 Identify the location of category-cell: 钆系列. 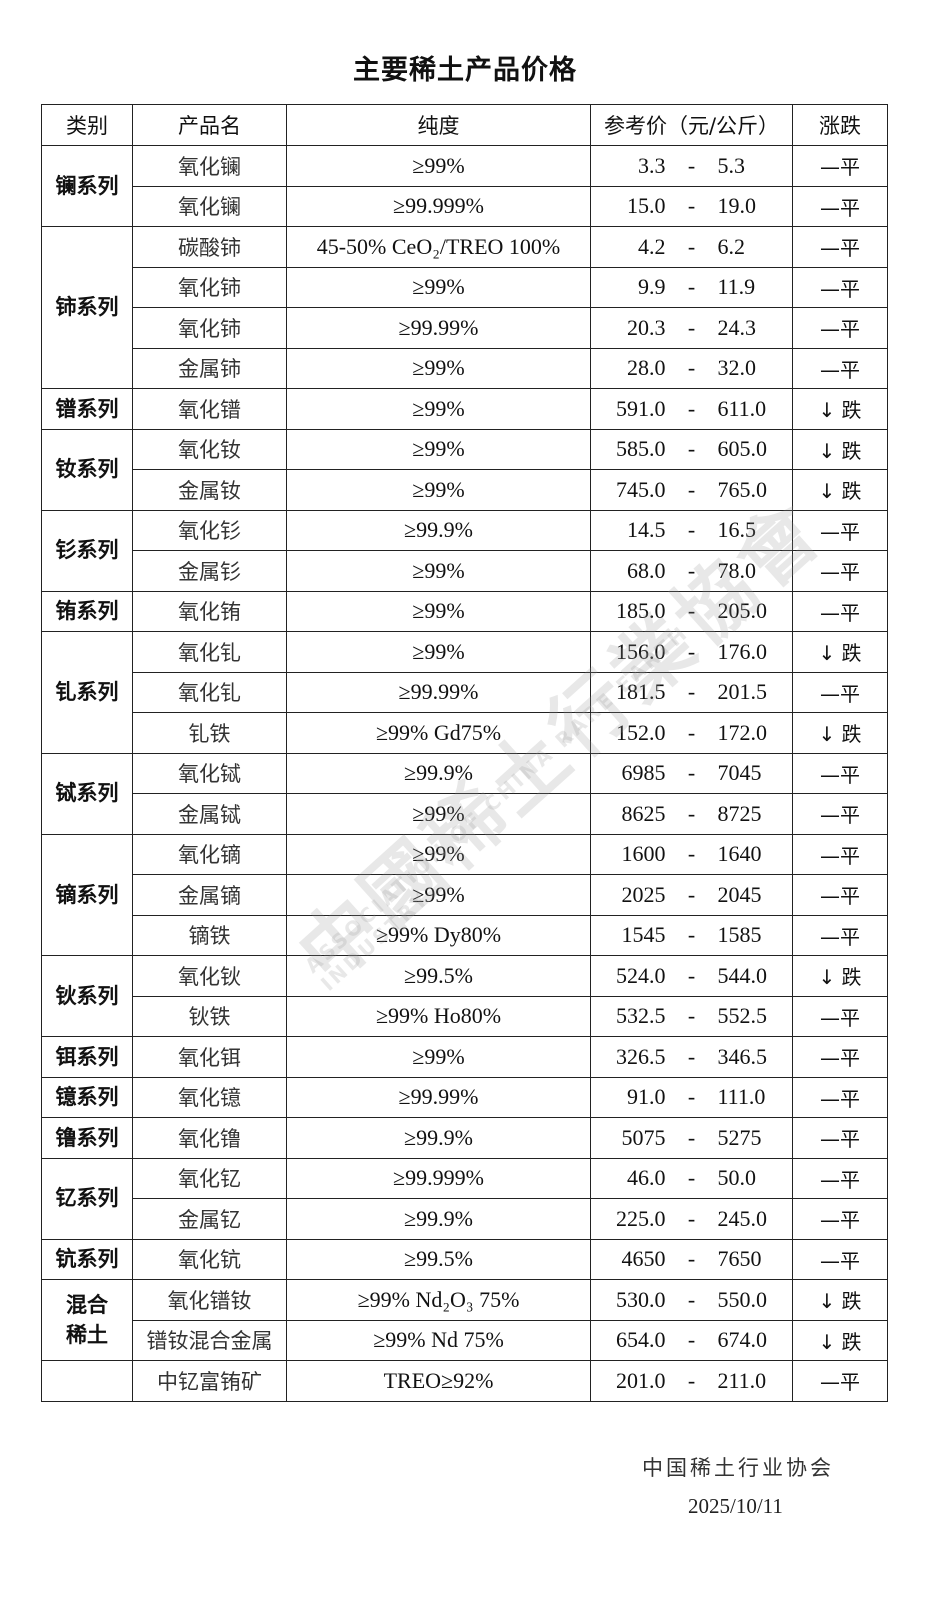
(87, 692).